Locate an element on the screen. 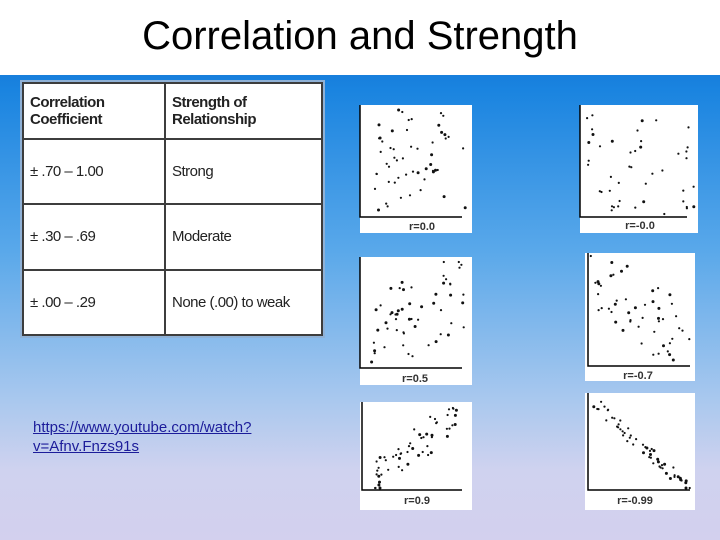 Image resolution: width=720 pixels, height=540 pixels. table-cell-coefficient: ± .00 – .29 is located at coordinates (94, 302).